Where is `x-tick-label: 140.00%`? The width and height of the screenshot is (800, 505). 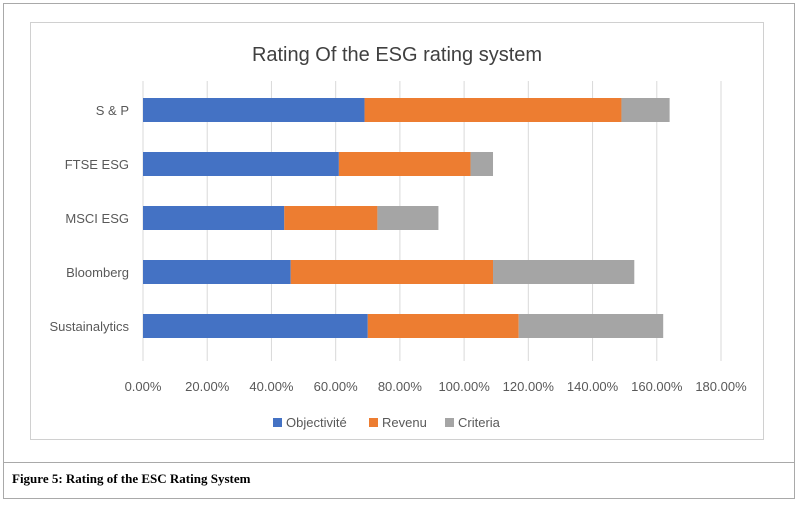
x-tick-label: 140.00% is located at coordinates (593, 386).